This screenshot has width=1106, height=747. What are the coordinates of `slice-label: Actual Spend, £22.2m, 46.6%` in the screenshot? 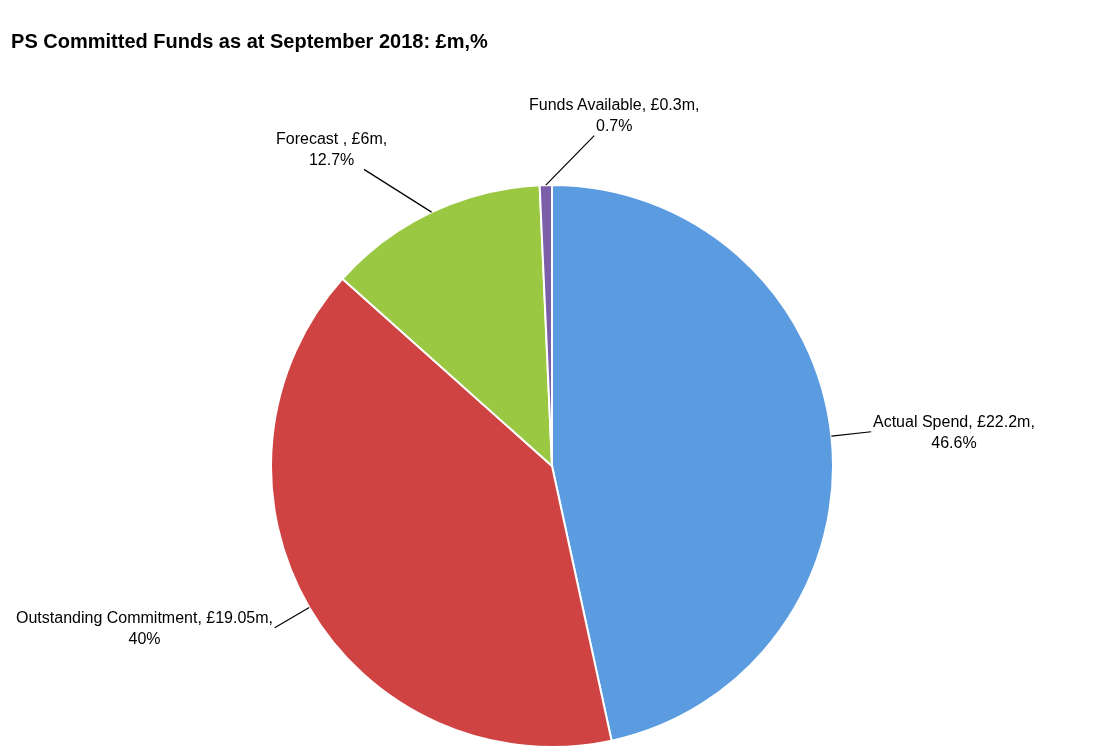 It's located at (954, 432).